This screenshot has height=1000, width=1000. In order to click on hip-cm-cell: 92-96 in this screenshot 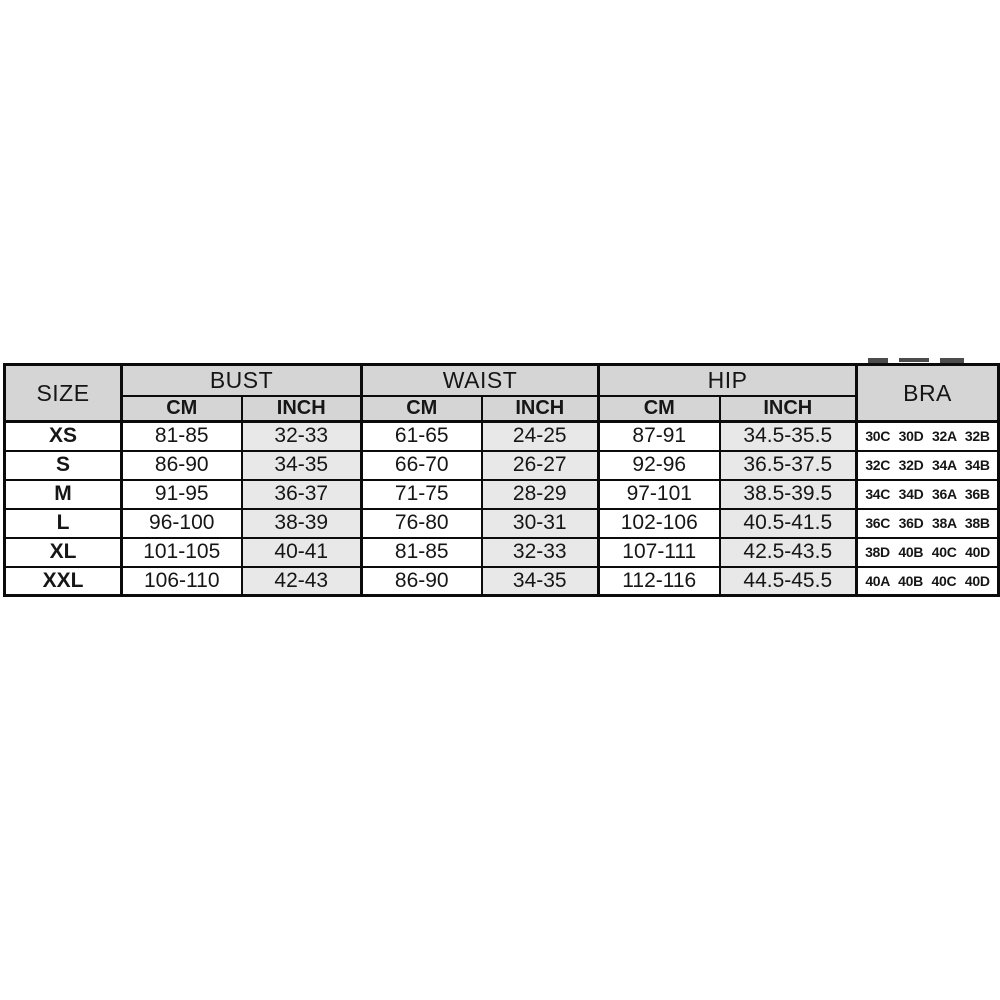, I will do `click(659, 465)`.